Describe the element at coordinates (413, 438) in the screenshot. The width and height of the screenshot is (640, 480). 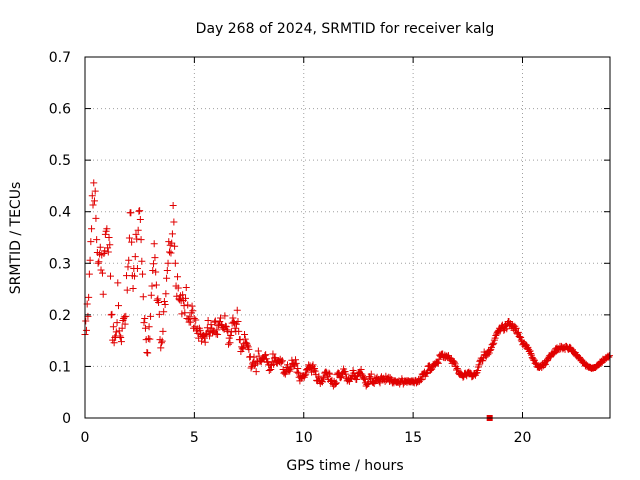
I see `x-tick-label: 15` at that location.